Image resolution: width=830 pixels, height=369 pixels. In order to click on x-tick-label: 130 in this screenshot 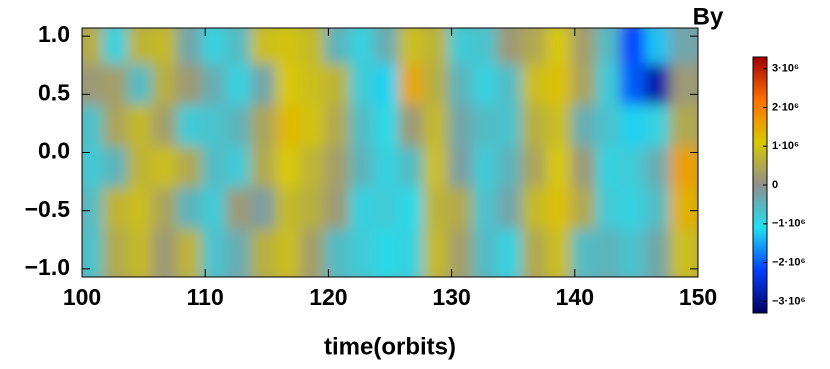, I will do `click(451, 297)`.